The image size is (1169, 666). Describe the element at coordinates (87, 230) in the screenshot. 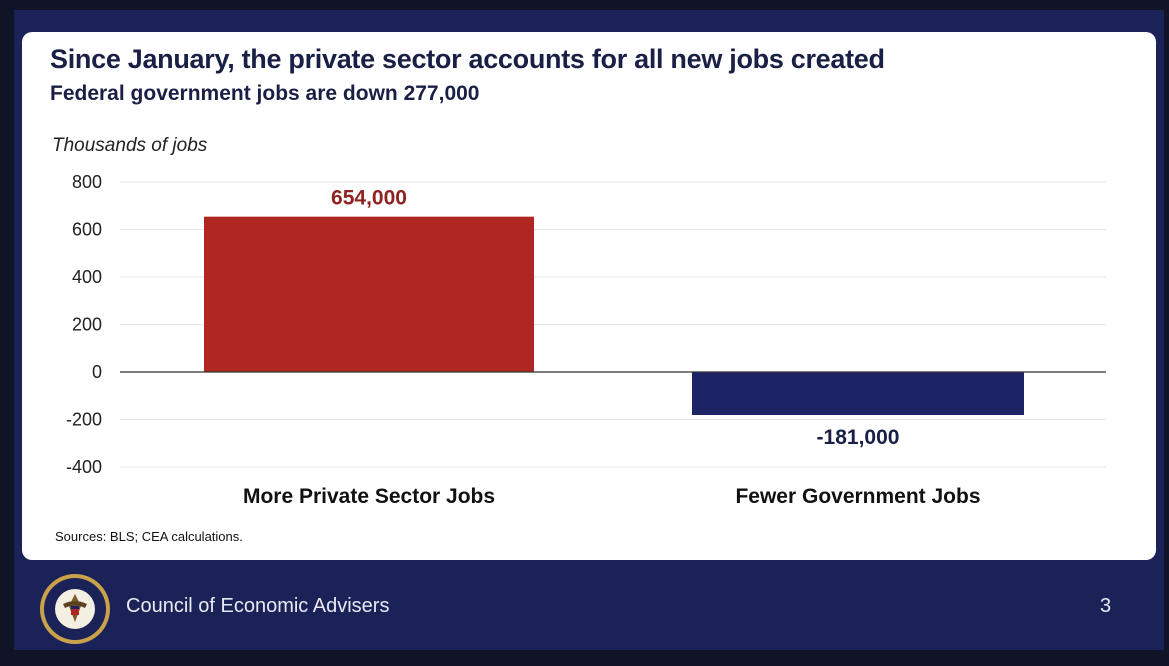

I see `y-tick-label: 600` at that location.